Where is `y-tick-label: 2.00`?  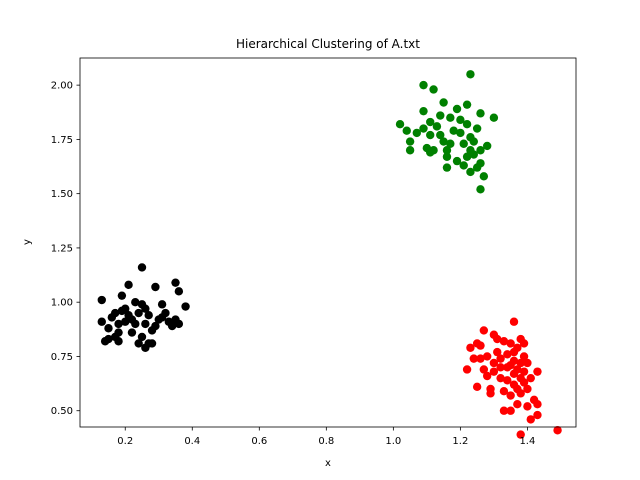 y-tick-label: 2.00 is located at coordinates (62, 86).